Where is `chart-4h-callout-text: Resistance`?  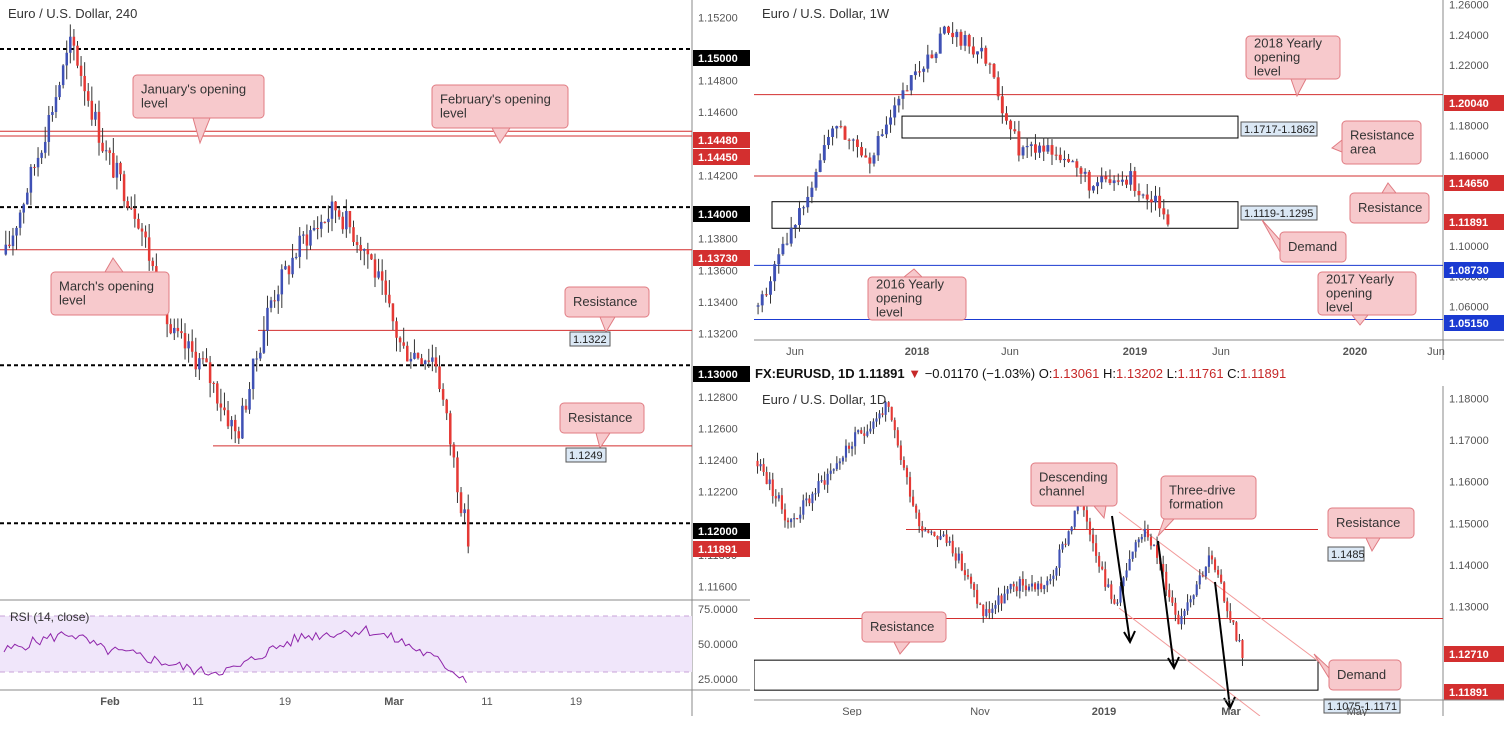 chart-4h-callout-text: Resistance is located at coordinates (605, 301).